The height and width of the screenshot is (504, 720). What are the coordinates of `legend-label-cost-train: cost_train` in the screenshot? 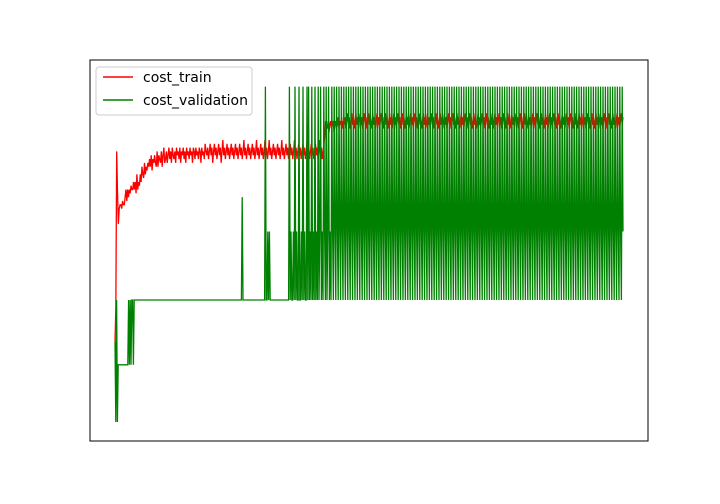 It's located at (177, 78).